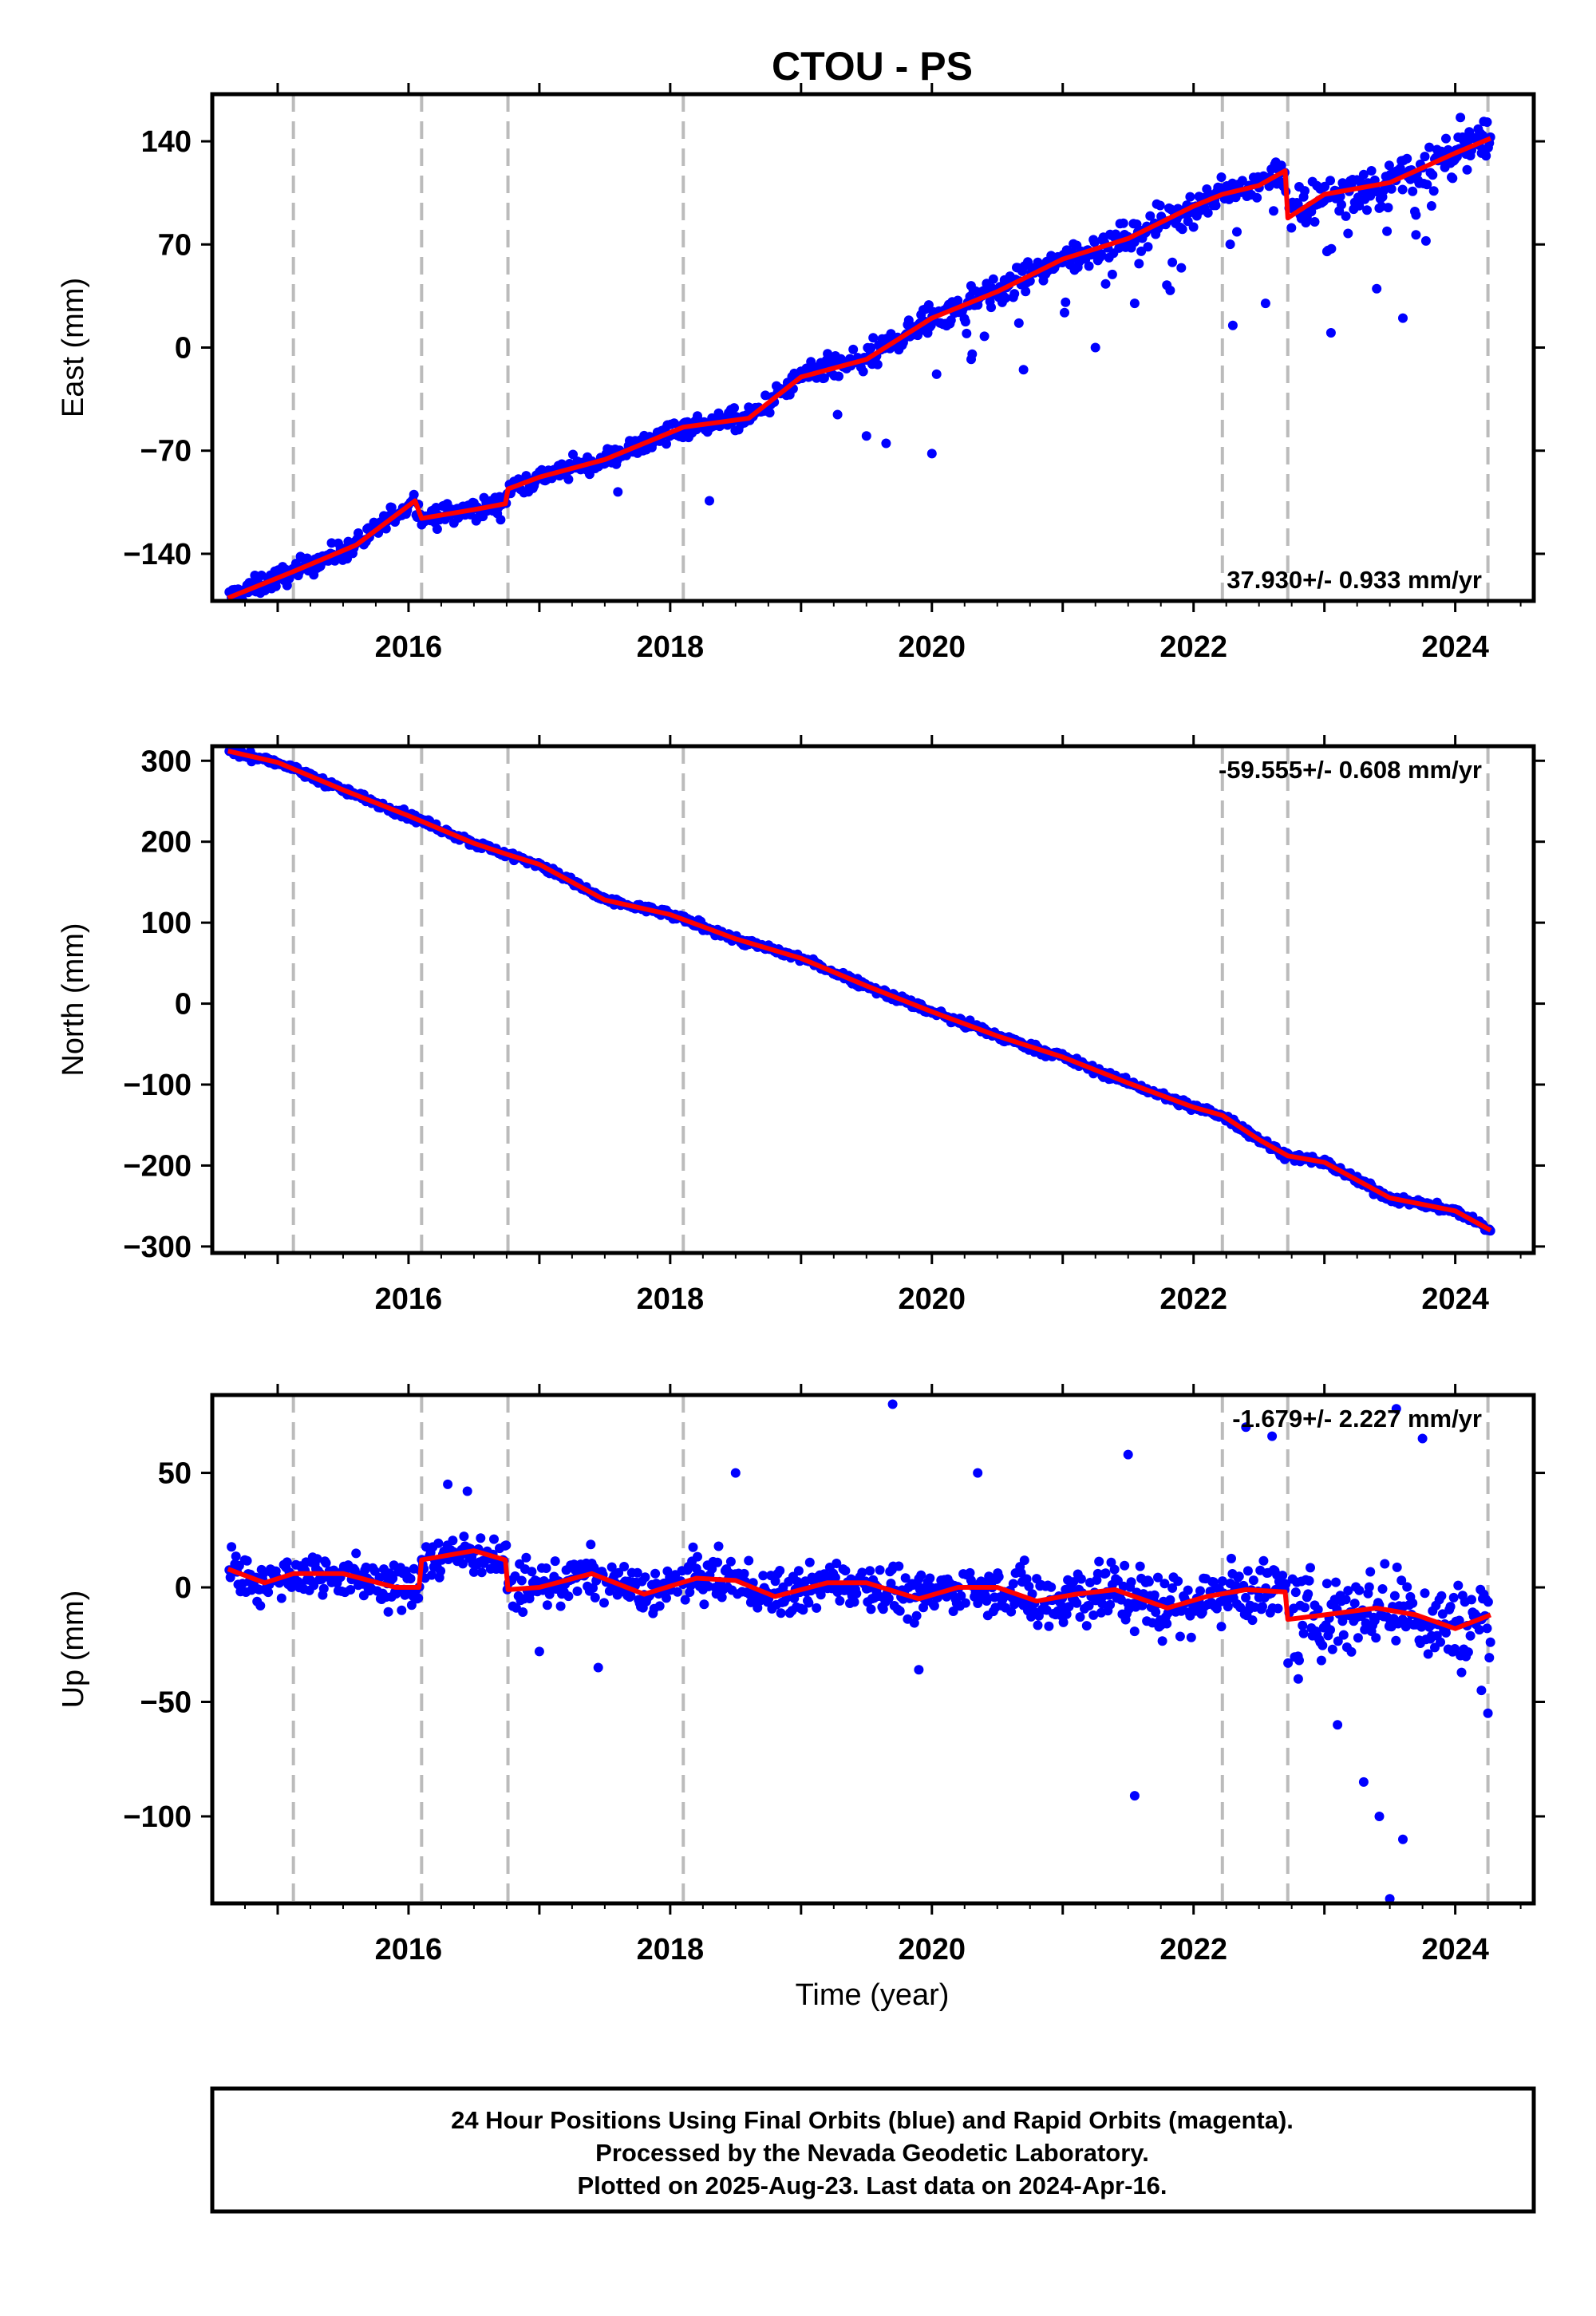  I want to click on up-xtick-label-1: 2018, so click(671, 1949).